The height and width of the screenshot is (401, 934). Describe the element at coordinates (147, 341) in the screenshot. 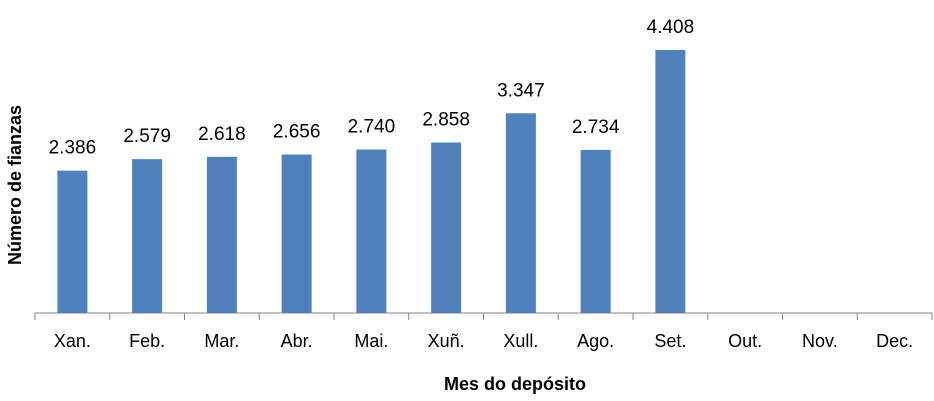

I see `x-tick-label: Feb.` at that location.